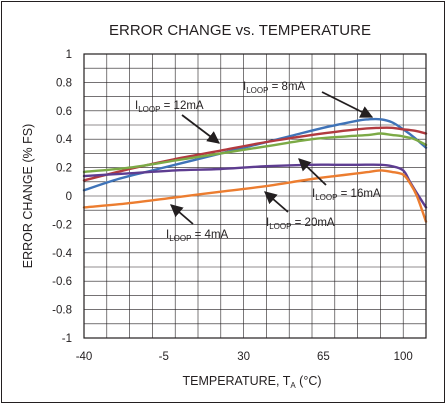 The height and width of the screenshot is (406, 448). Describe the element at coordinates (84, 357) in the screenshot. I see `x-tick-label: -40` at that location.